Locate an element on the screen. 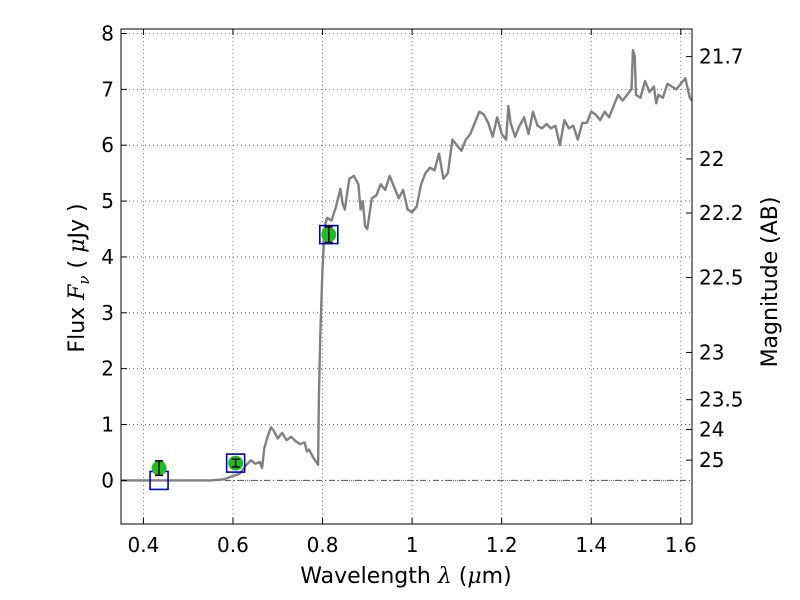  y-tick-label: 7 is located at coordinates (107, 89).